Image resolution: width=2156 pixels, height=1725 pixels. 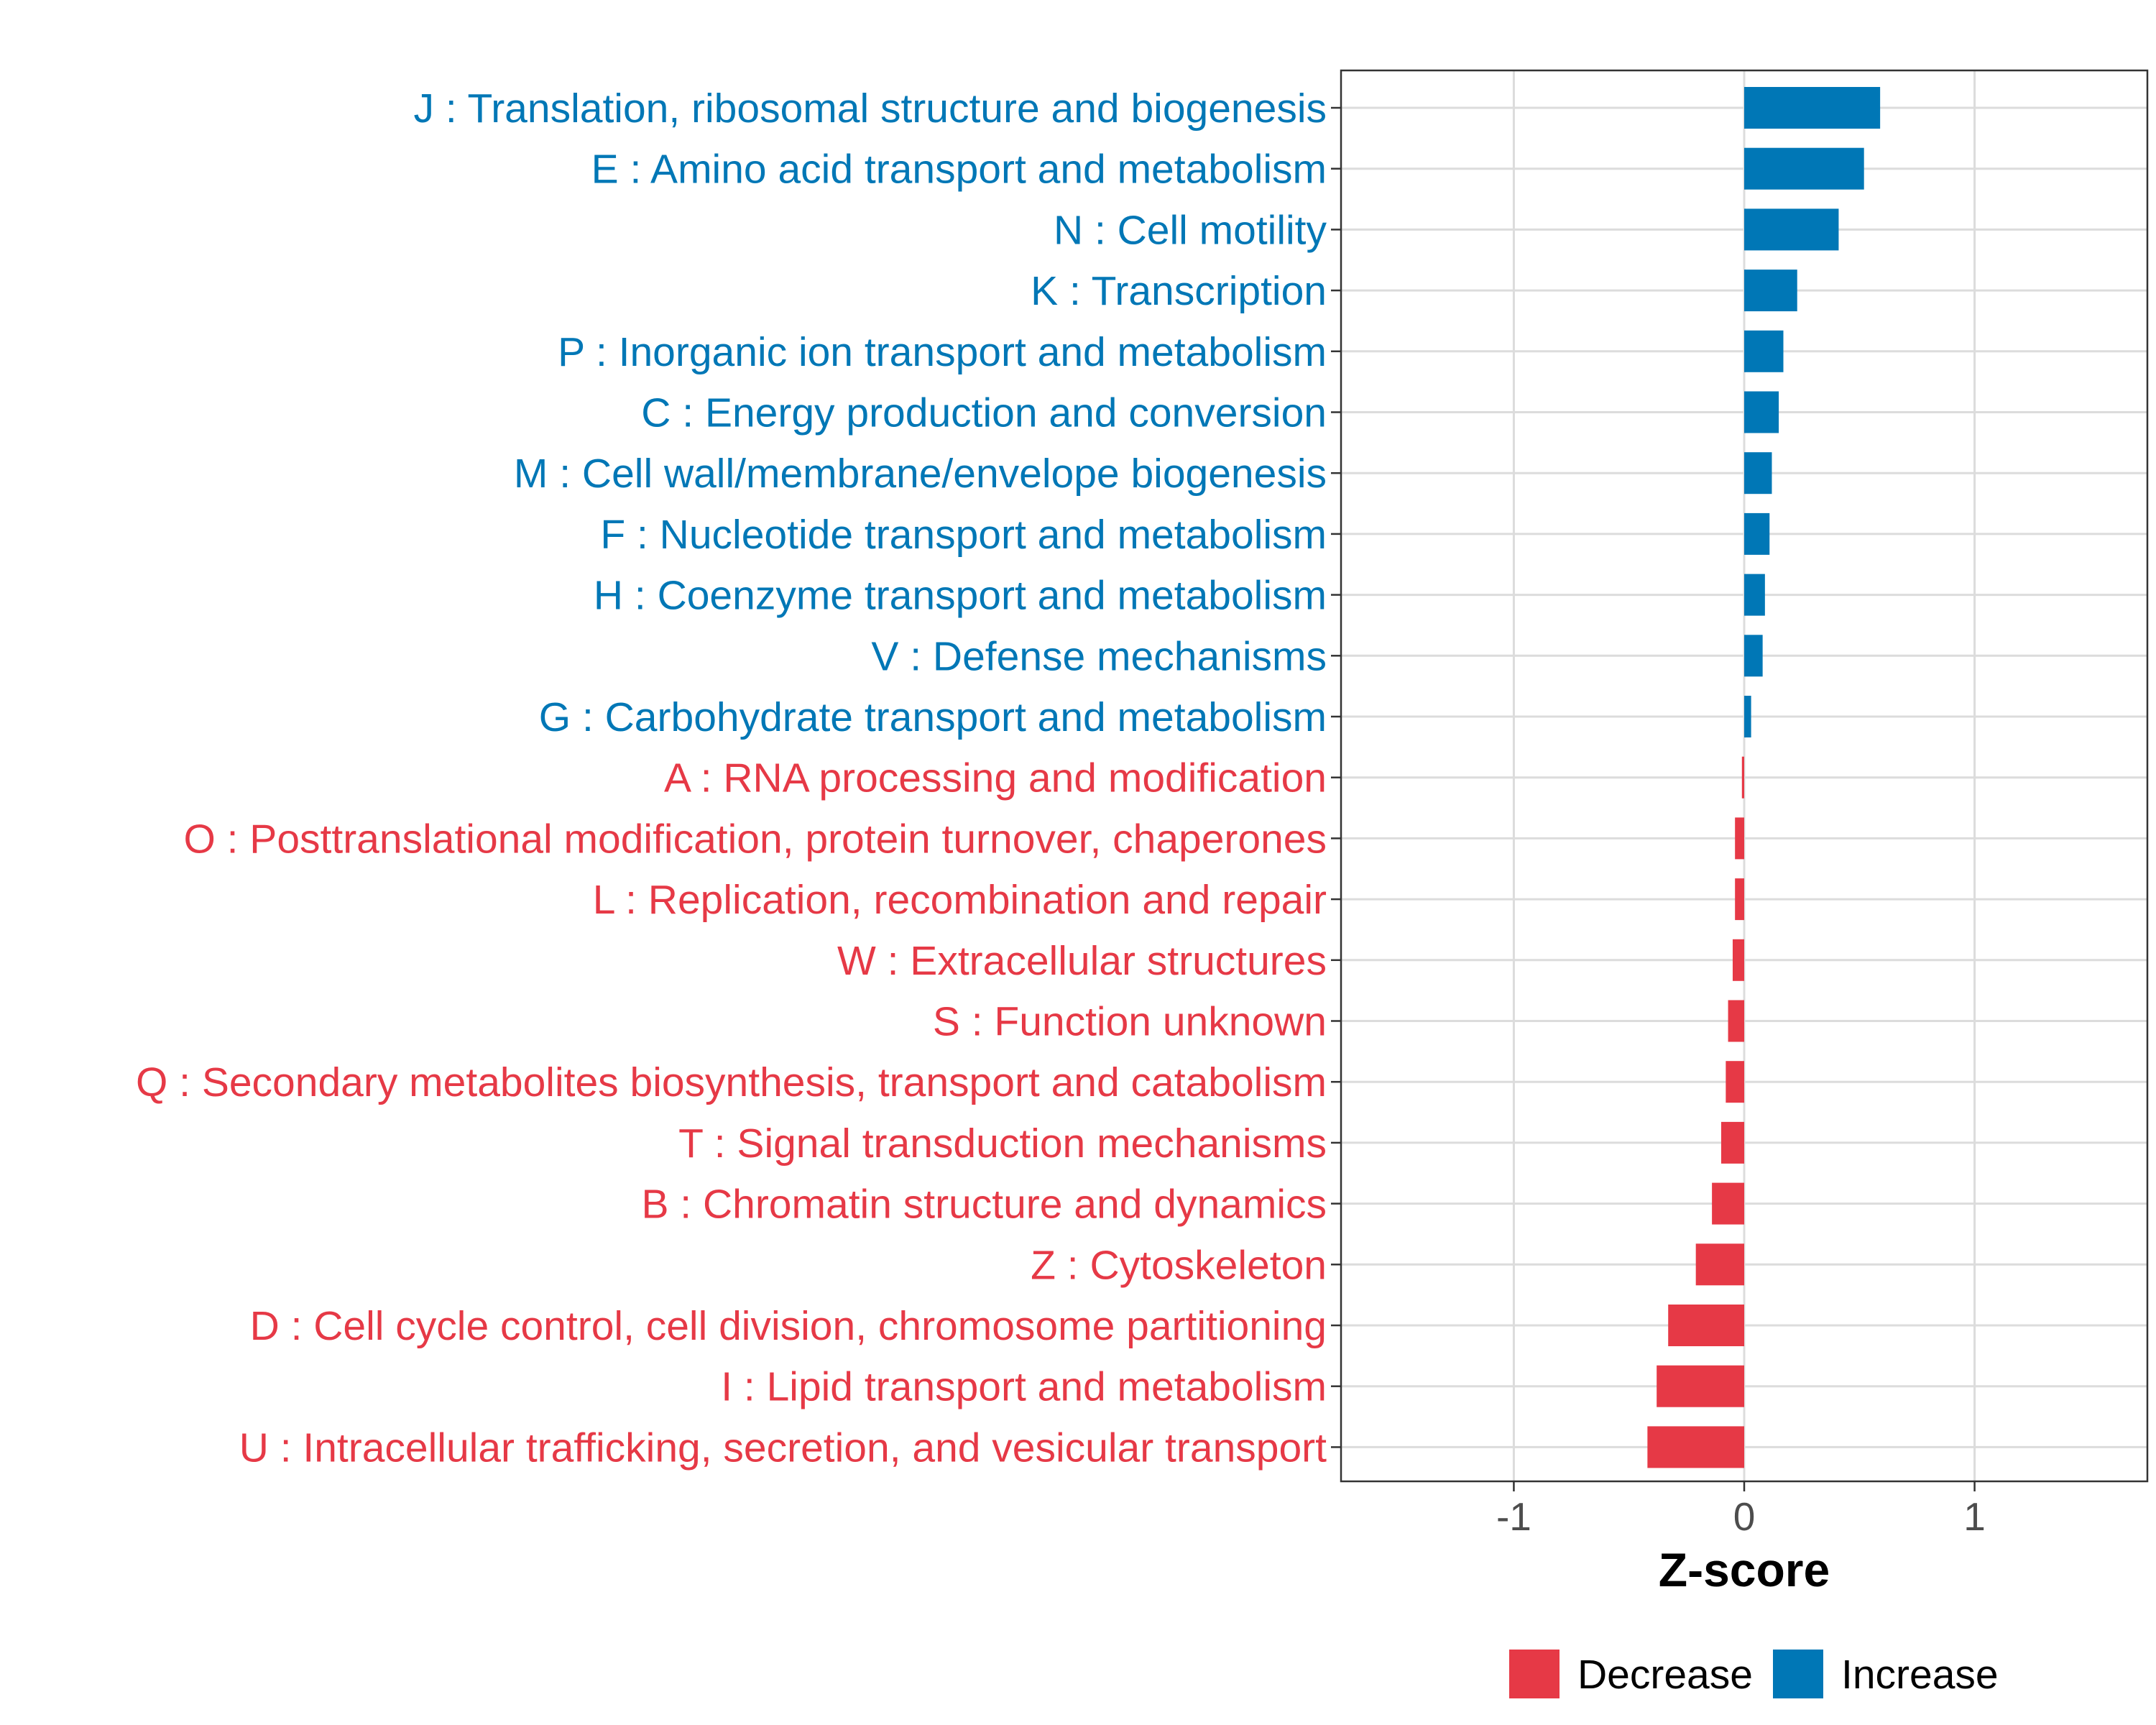 I want to click on x-axis-ticks, so click(x=1745, y=1486).